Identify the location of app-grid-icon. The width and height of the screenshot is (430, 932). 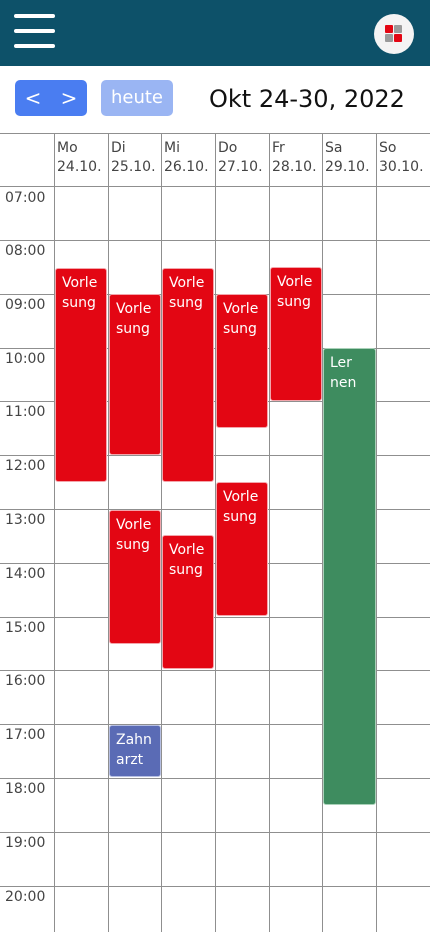
(394, 34).